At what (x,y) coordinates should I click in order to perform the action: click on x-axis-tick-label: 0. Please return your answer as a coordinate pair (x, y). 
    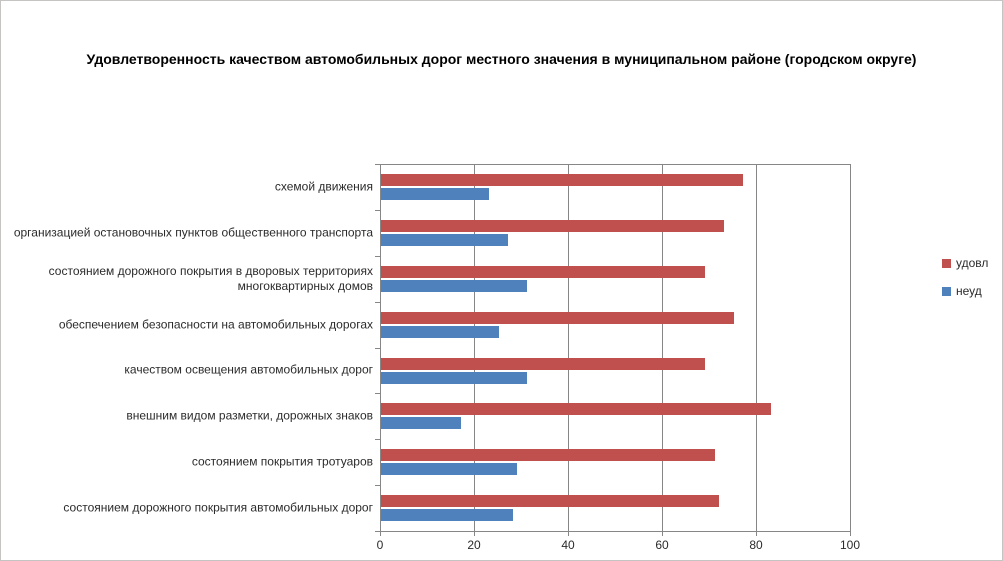
    Looking at the image, I should click on (380, 545).